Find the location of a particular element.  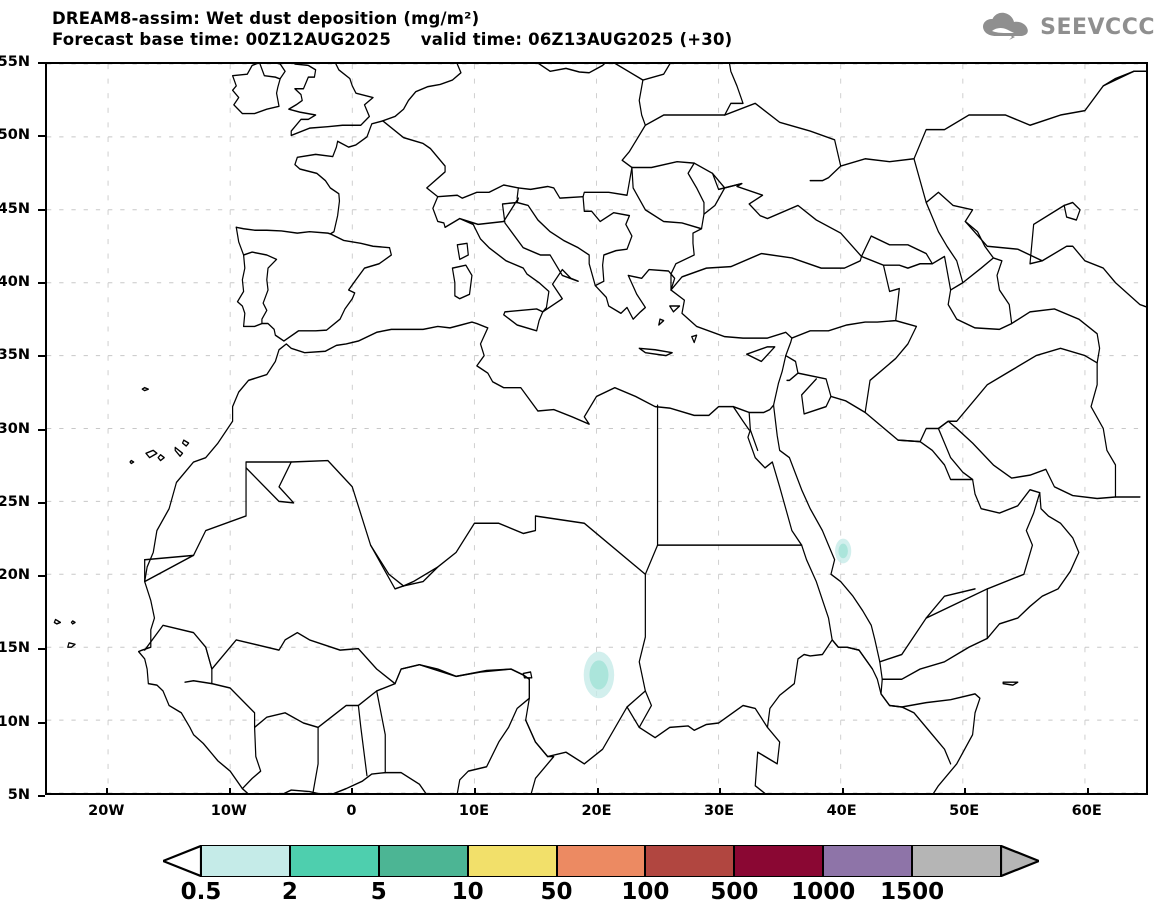

colorbar-tick-label: 1500 is located at coordinates (912, 892).